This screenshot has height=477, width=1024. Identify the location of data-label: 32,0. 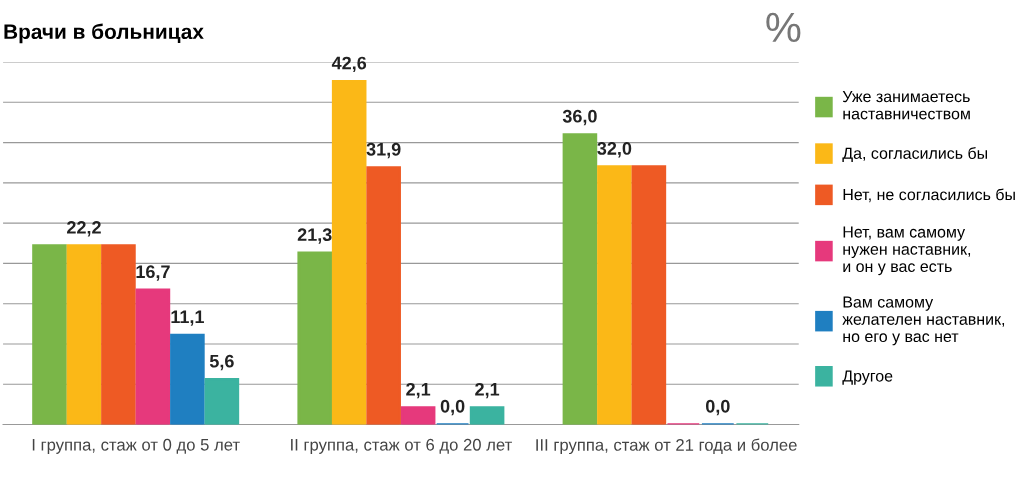
(614, 150).